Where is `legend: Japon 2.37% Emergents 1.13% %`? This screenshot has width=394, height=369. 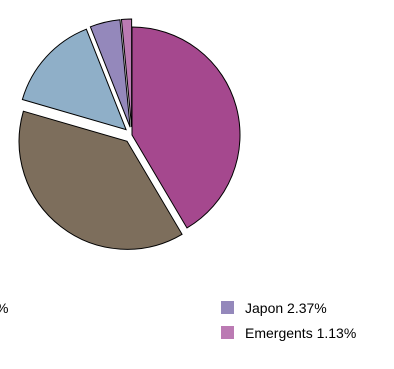 legend: Japon 2.37% Emergents 1.13% % is located at coordinates (178, 320).